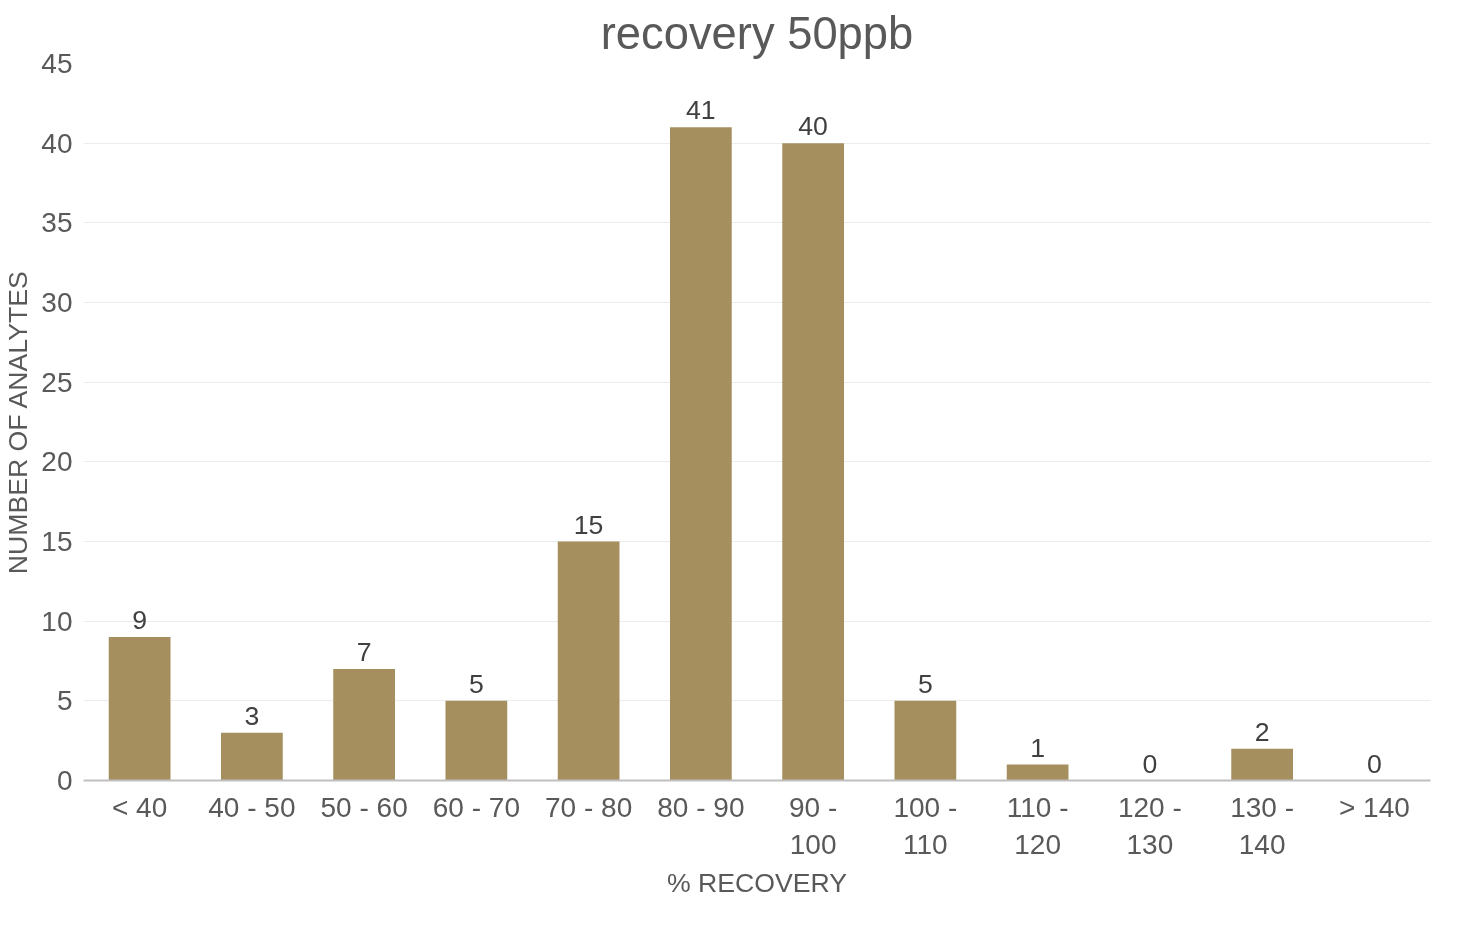 Image resolution: width=1474 pixels, height=941 pixels. I want to click on y-axis-title: NUMBER OF ANALYTES, so click(18, 423).